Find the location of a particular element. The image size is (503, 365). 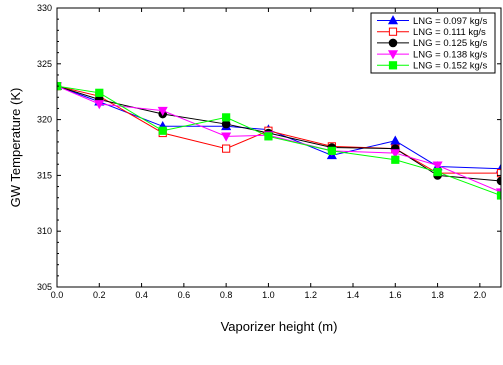

legend-item: LNG = 0.111 kg/s is located at coordinates (431, 32).